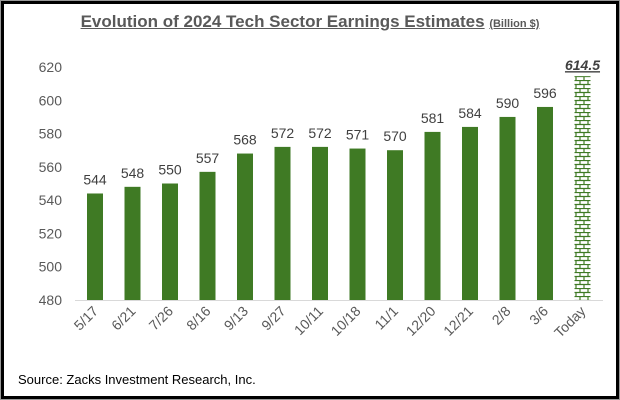 The width and height of the screenshot is (620, 400). What do you see at coordinates (386, 318) in the screenshot?
I see `x-tick-label: 11/1` at bounding box center [386, 318].